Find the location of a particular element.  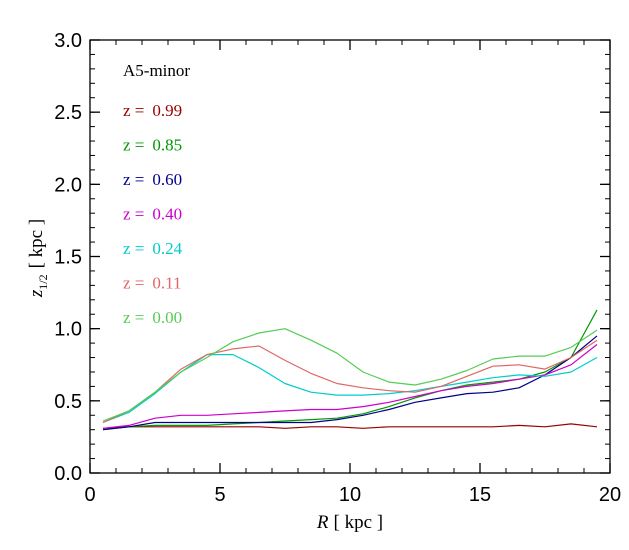

x-axis-unit: [ kpc ] is located at coordinates (359, 522).